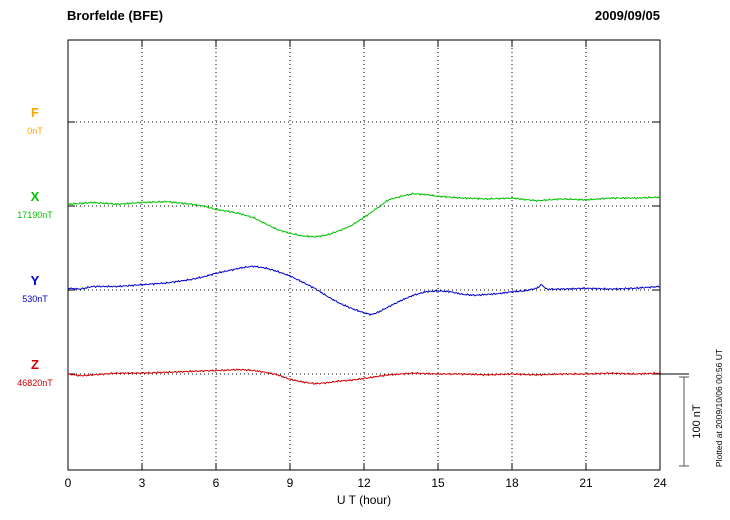 The width and height of the screenshot is (730, 520). I want to click on series-baseline-value-Y: 530nT, so click(35, 299).